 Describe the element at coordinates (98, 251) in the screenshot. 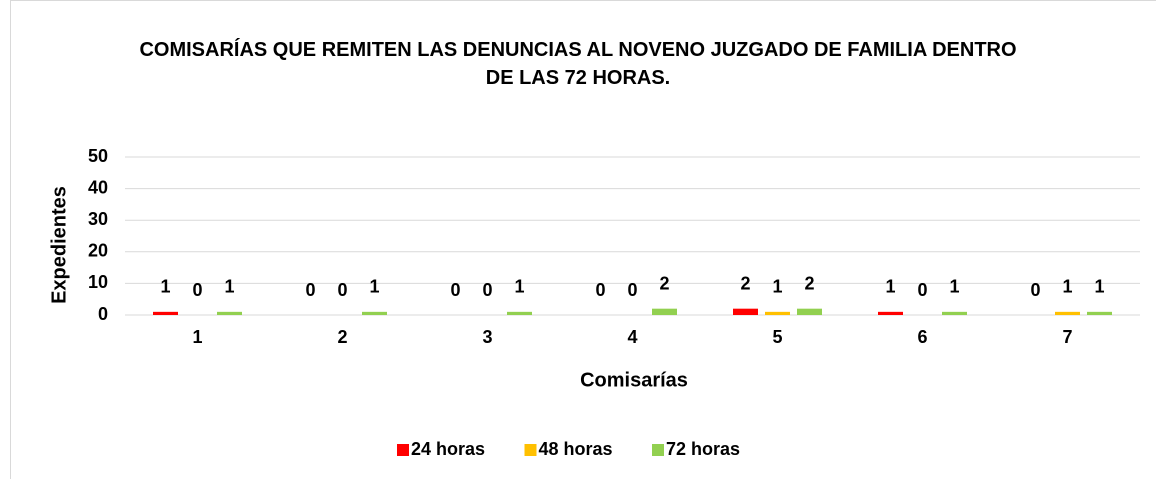

I see `y-tick-label: 20` at that location.